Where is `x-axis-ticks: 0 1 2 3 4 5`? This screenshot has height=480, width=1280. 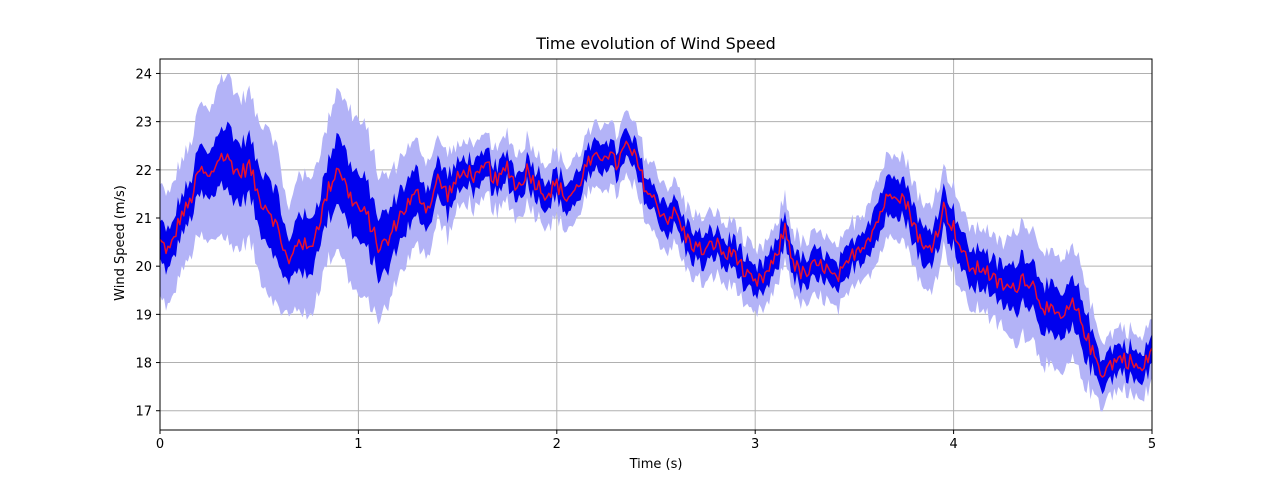
x-axis-ticks: 0 1 2 3 4 5 is located at coordinates (656, 441).